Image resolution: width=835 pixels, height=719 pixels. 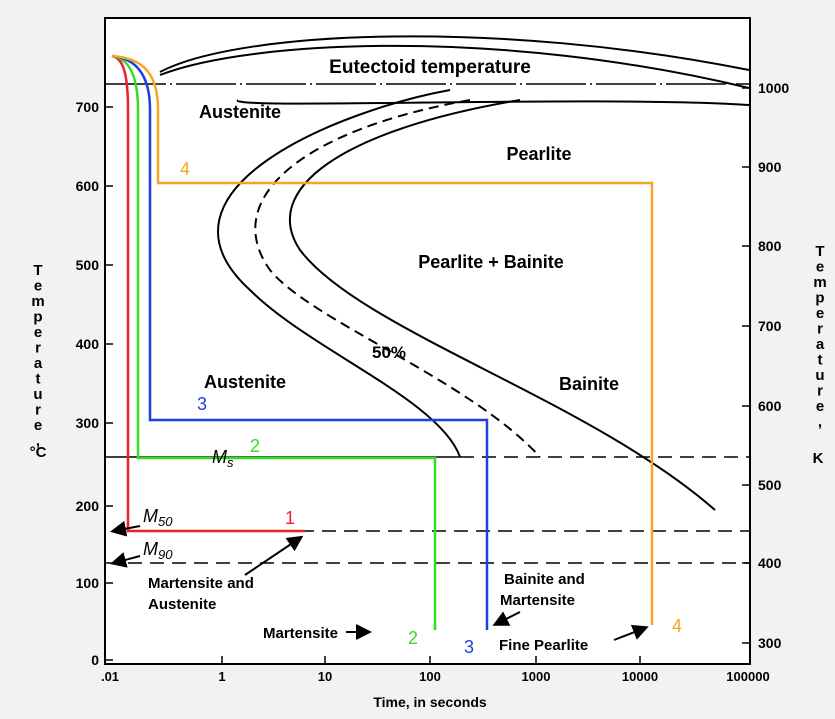 What do you see at coordinates (819, 375) in the screenshot?
I see `right-axis-label-letter-8: u` at bounding box center [819, 375].